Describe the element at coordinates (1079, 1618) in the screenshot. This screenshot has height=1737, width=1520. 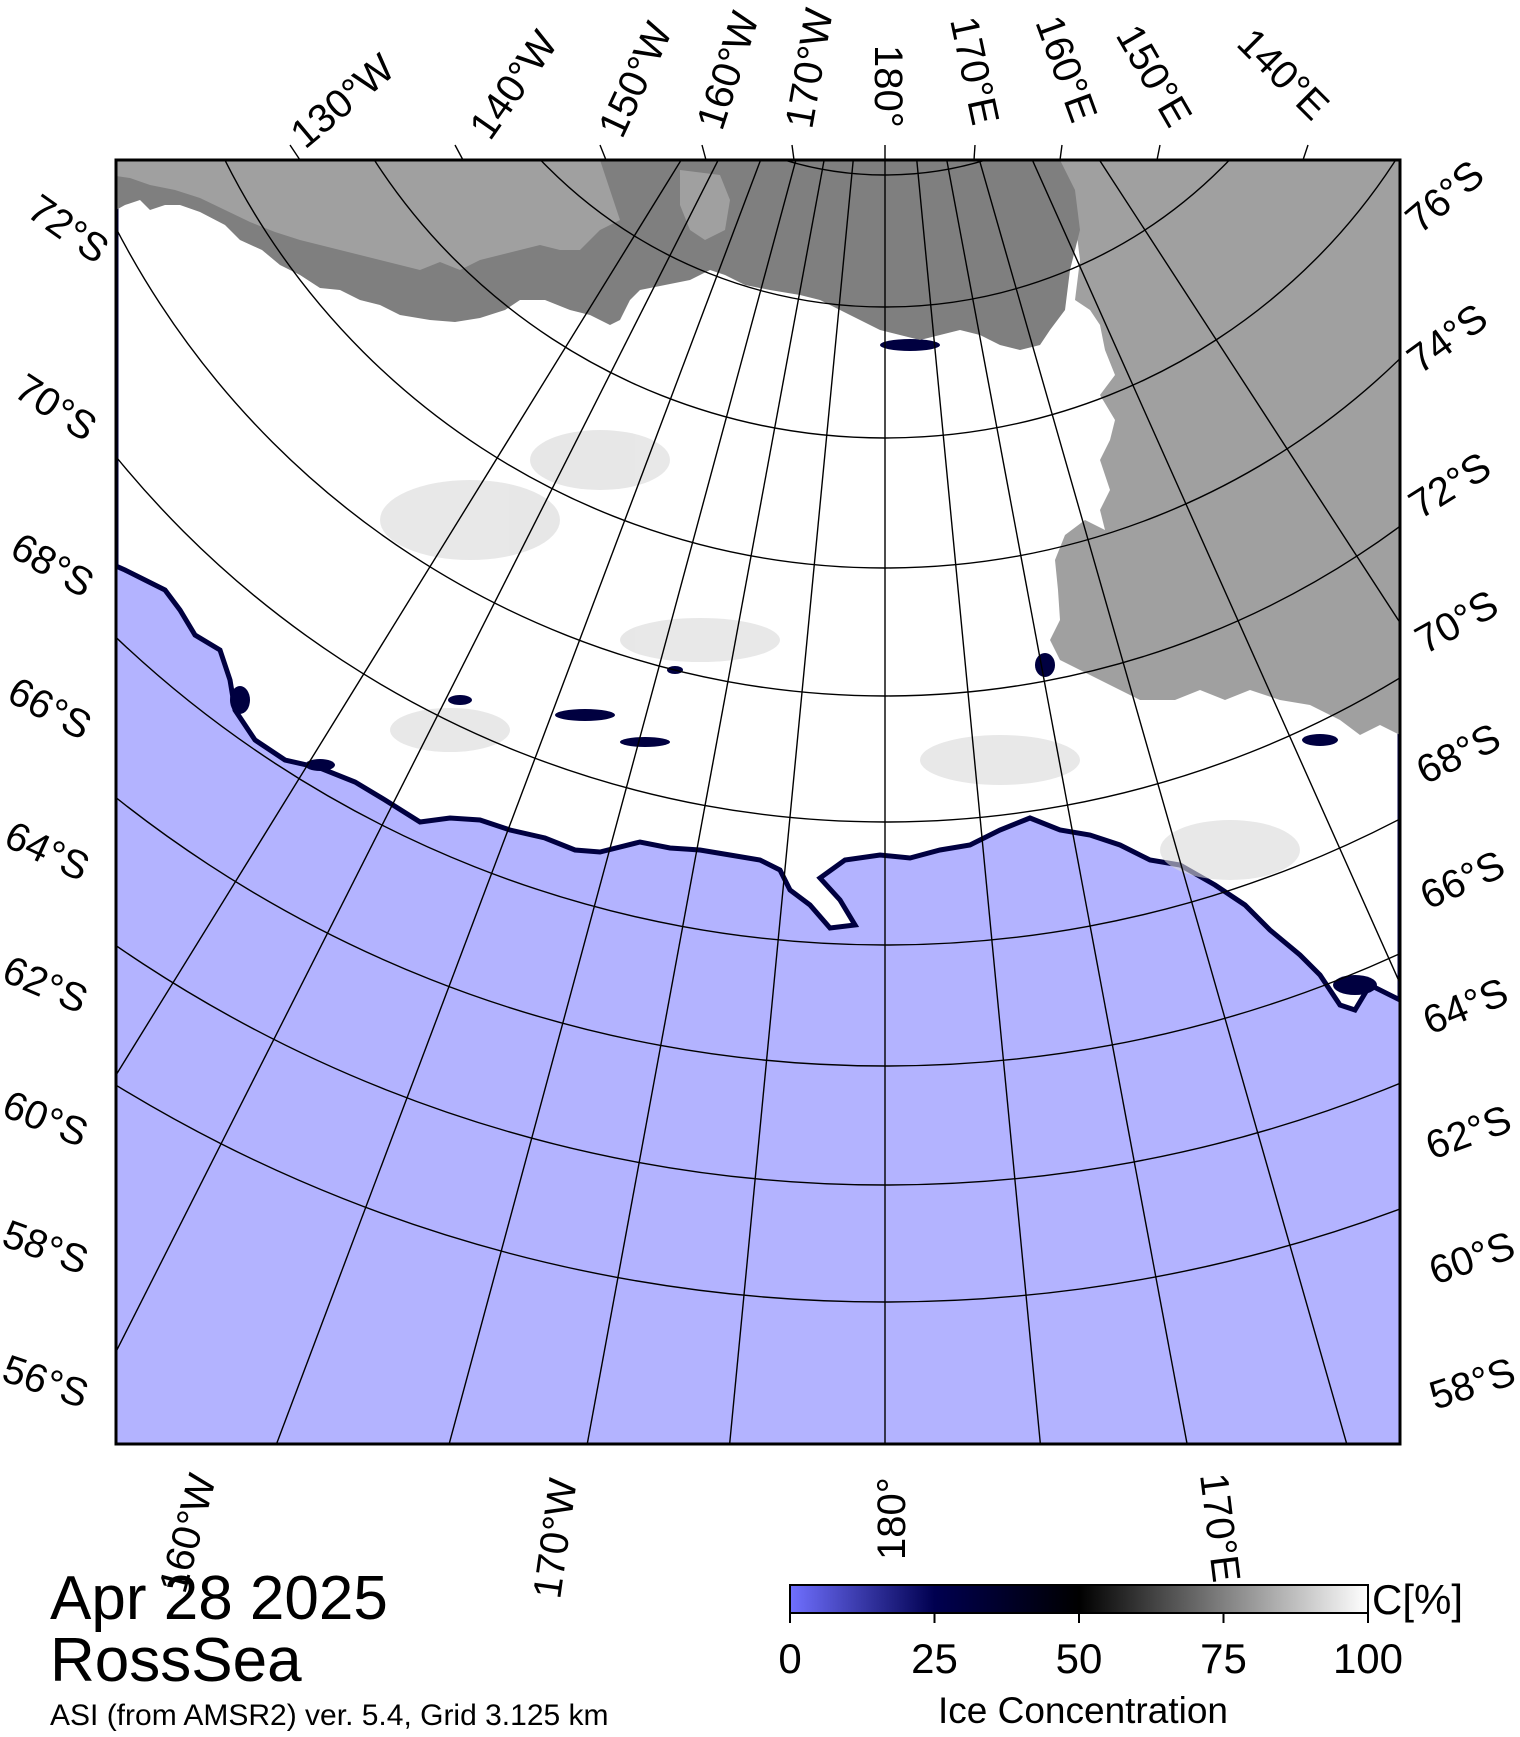
I see `colorbar-ticks` at that location.